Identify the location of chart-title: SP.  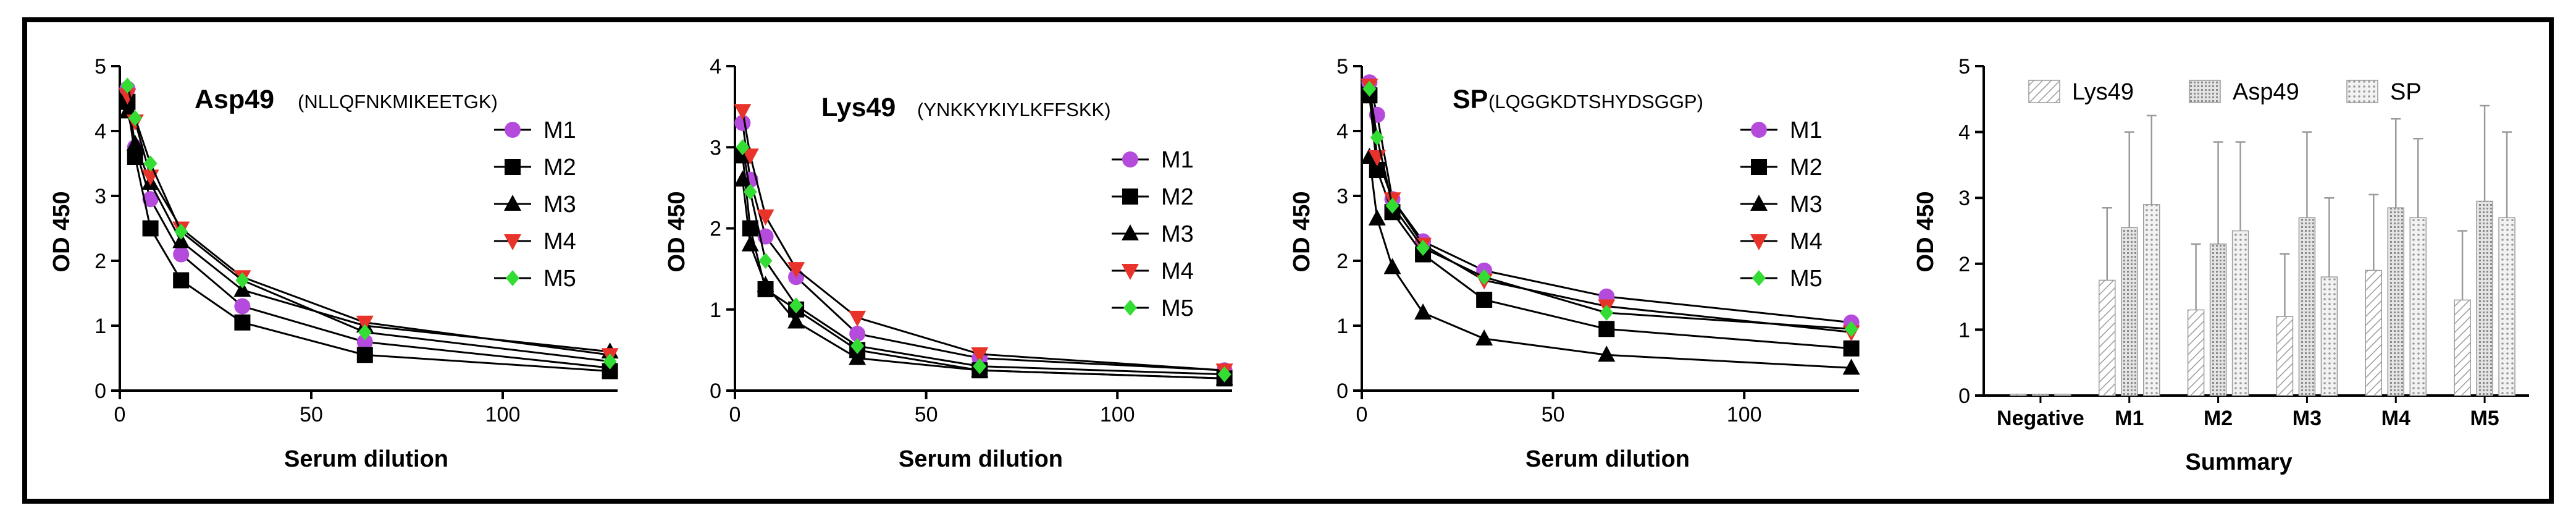
(1470, 99).